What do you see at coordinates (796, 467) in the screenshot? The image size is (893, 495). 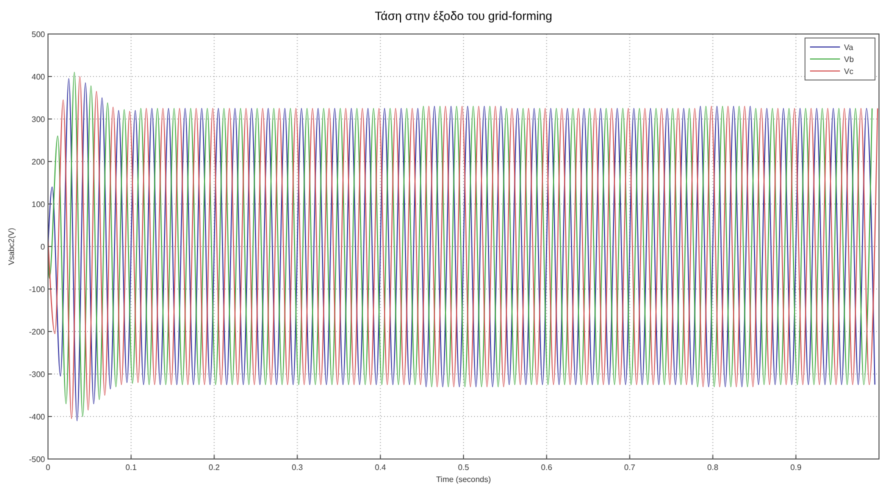 I see `x-tick-label: 0.9` at bounding box center [796, 467].